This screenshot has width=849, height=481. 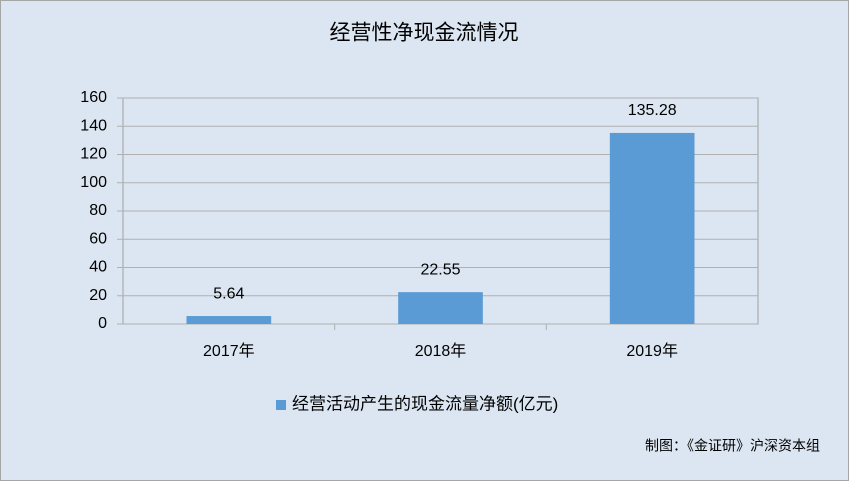 I want to click on y-tick-label: 40, so click(x=98, y=267).